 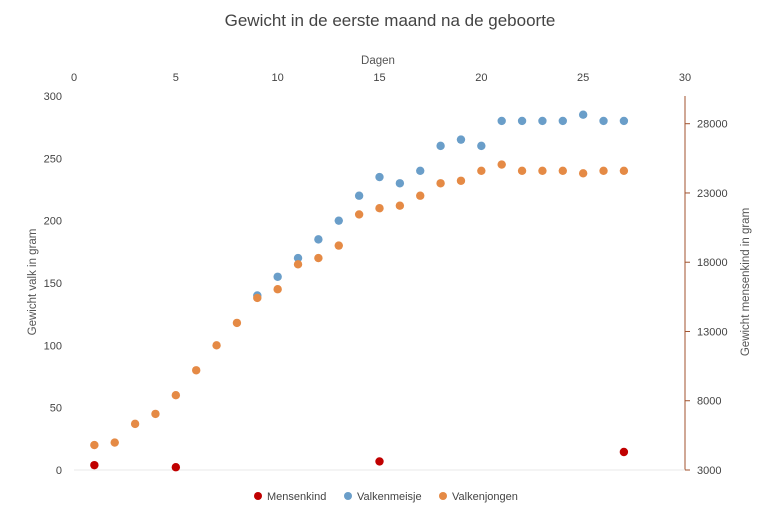 I want to click on x-tick-label: 10, so click(x=278, y=78).